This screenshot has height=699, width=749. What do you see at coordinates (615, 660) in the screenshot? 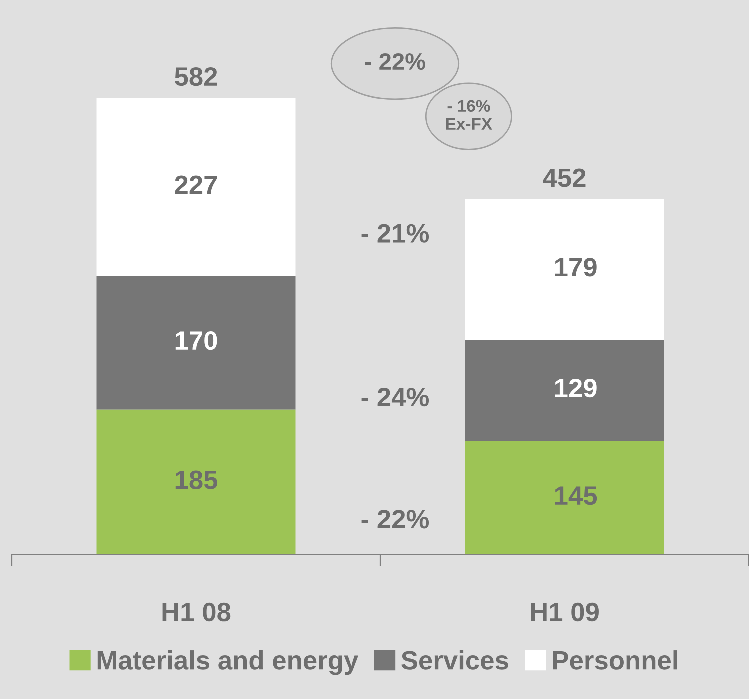
I see `legend-label: Personnel` at bounding box center [615, 660].